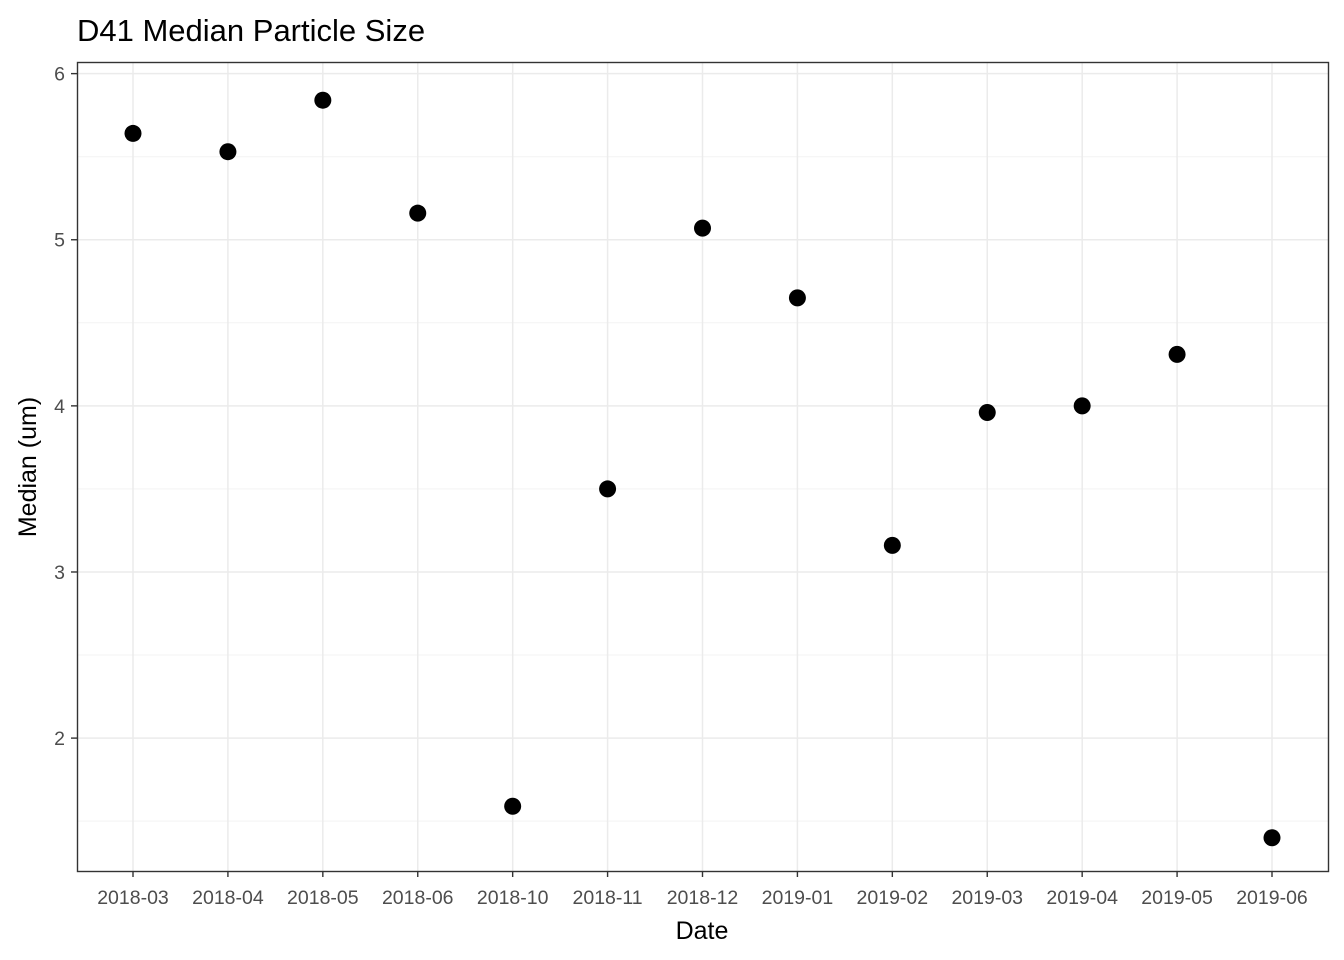 This screenshot has width=1344, height=960. What do you see at coordinates (1272, 898) in the screenshot?
I see `x-tick-label: 2019-06` at bounding box center [1272, 898].